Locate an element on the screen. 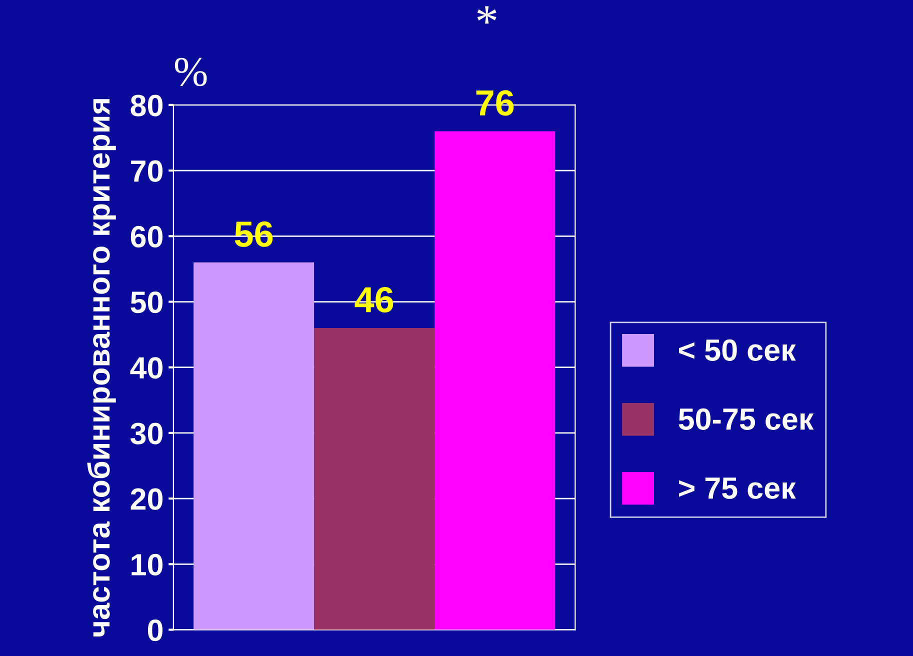  y-tick-label: 60 is located at coordinates (146, 237).